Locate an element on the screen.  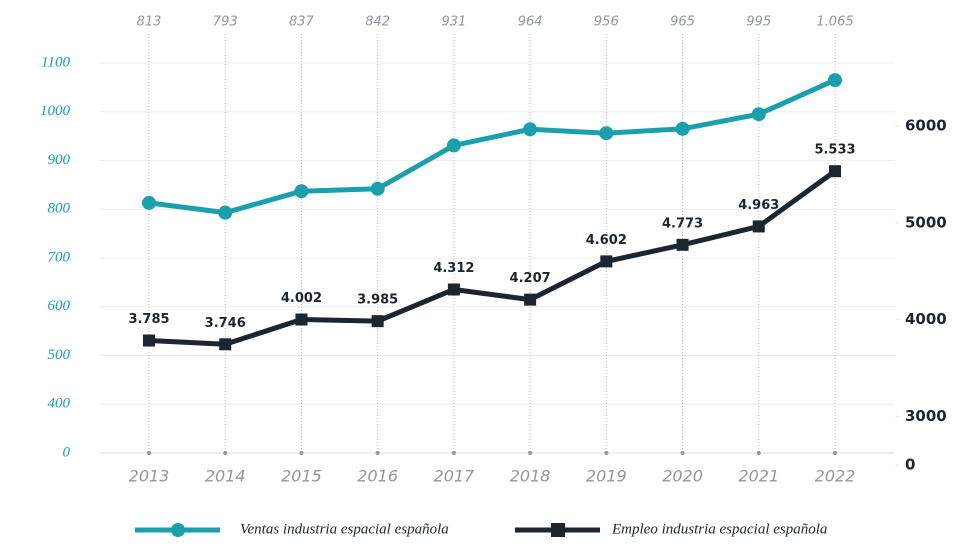
top-value-label: 956 is located at coordinates (606, 22).